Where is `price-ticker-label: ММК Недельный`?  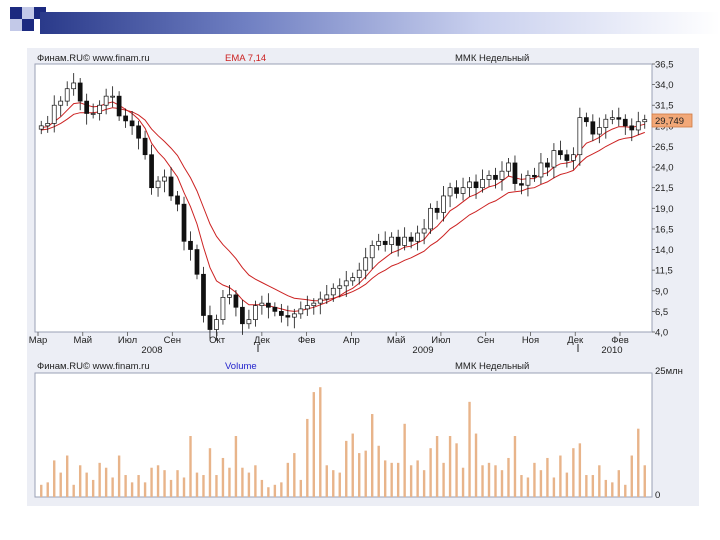
price-ticker-label: ММК Недельный is located at coordinates (492, 58).